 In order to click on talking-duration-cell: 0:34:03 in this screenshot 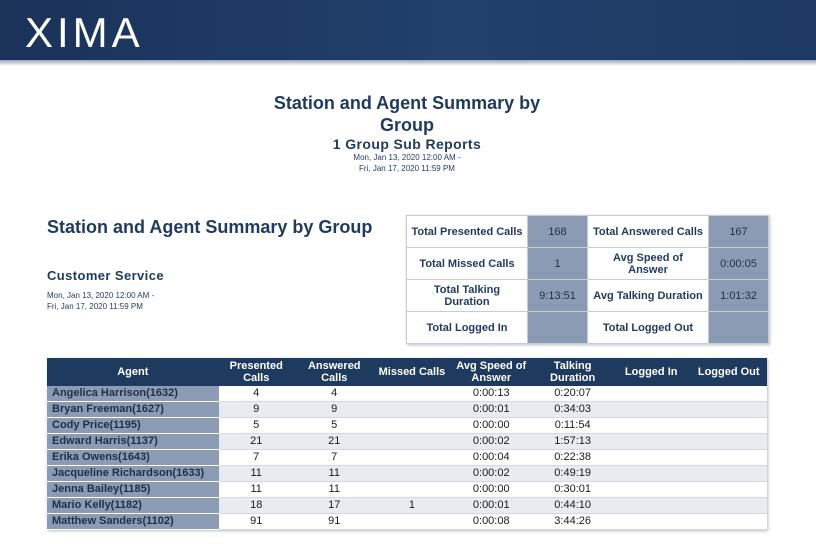, I will do `click(572, 409)`.